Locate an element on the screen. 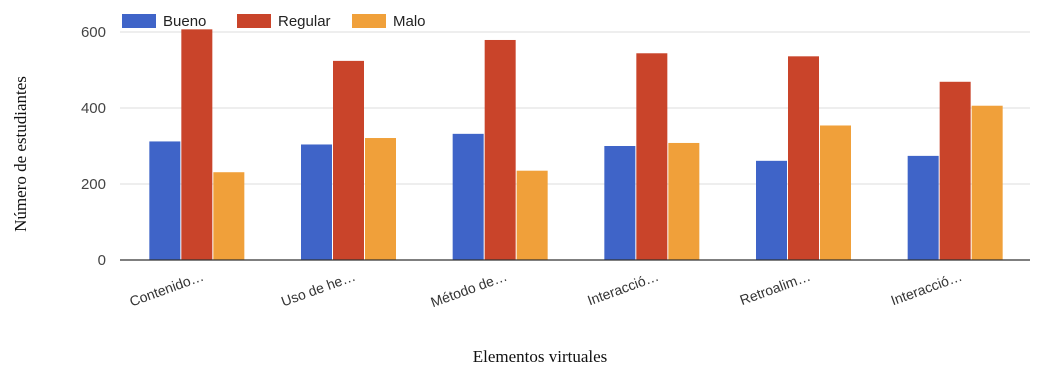 The width and height of the screenshot is (1039, 370). y-axis-title: Número de estudiantes is located at coordinates (20, 154).